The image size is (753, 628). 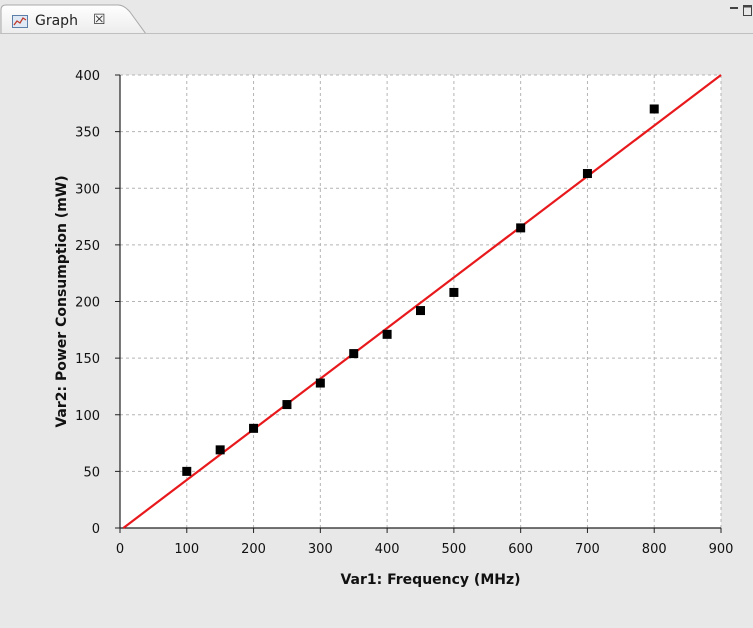 I want to click on tab-title: Graph, so click(x=56, y=21).